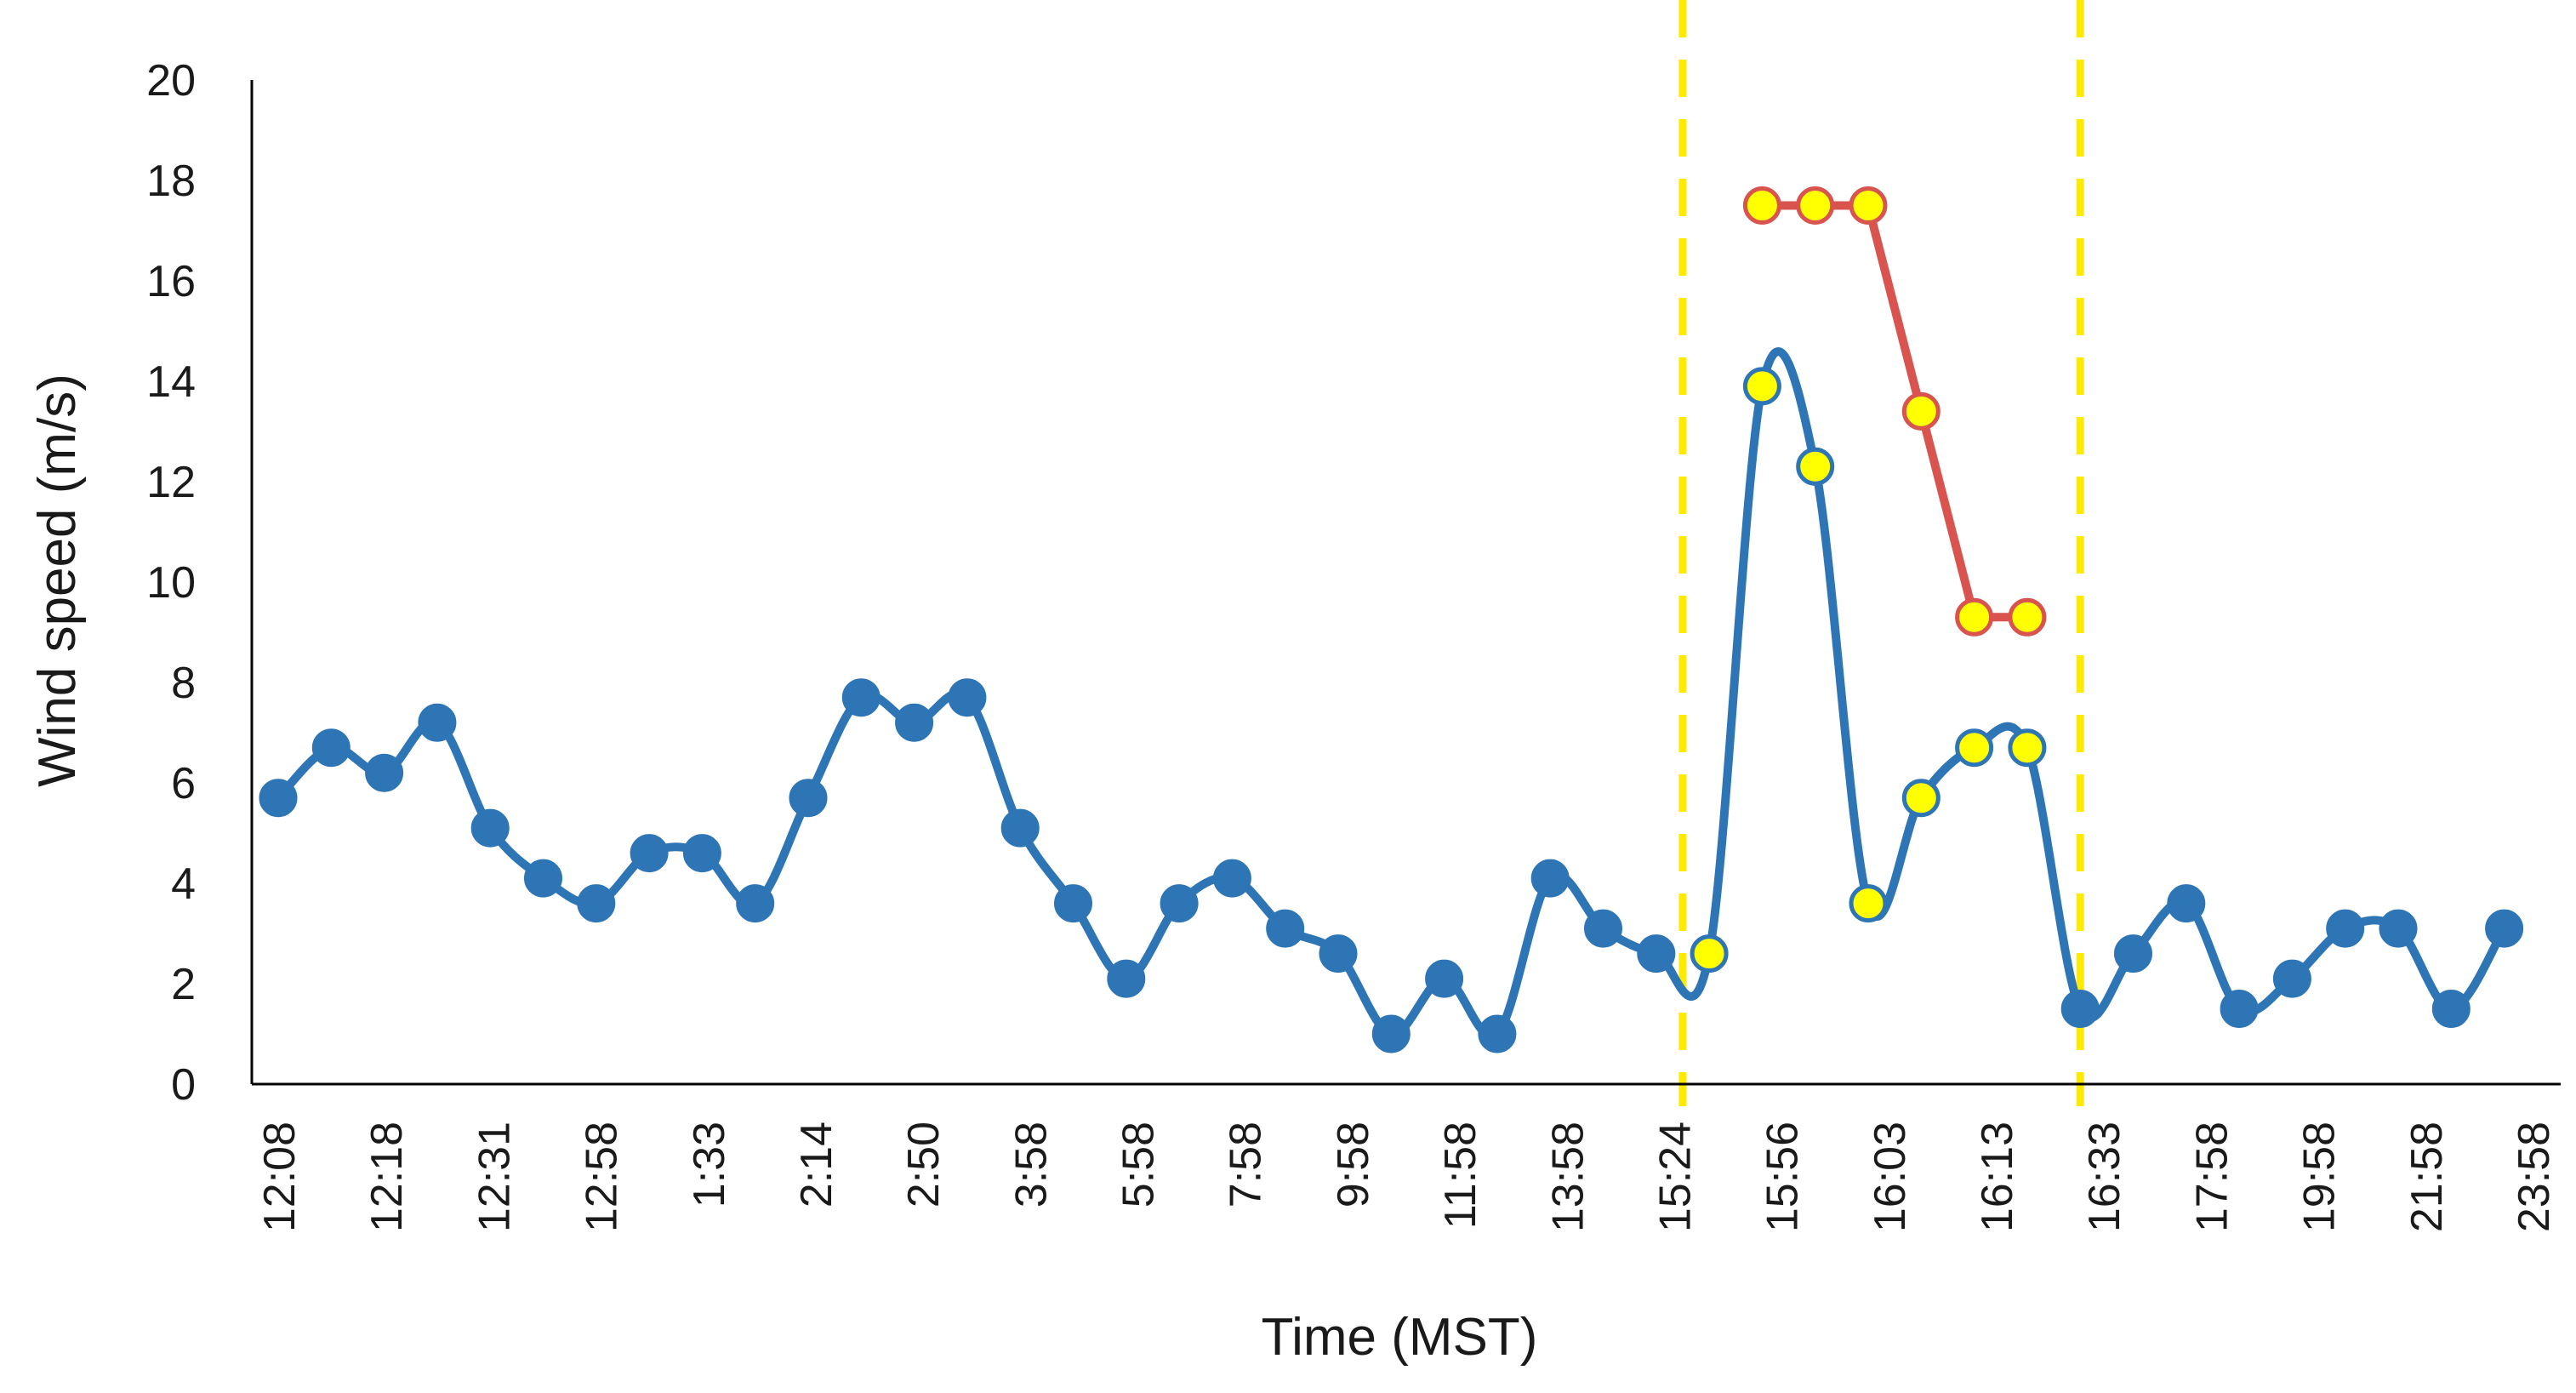 This screenshot has height=1393, width=2576. What do you see at coordinates (602, 1177) in the screenshot?
I see `x-tick-label: 12:58` at bounding box center [602, 1177].